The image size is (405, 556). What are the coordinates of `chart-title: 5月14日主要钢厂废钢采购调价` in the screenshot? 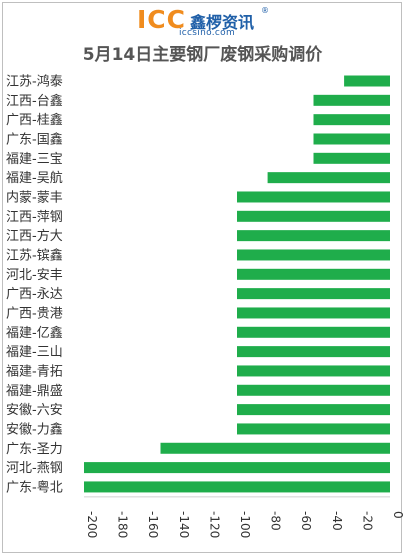 It's located at (202, 55).